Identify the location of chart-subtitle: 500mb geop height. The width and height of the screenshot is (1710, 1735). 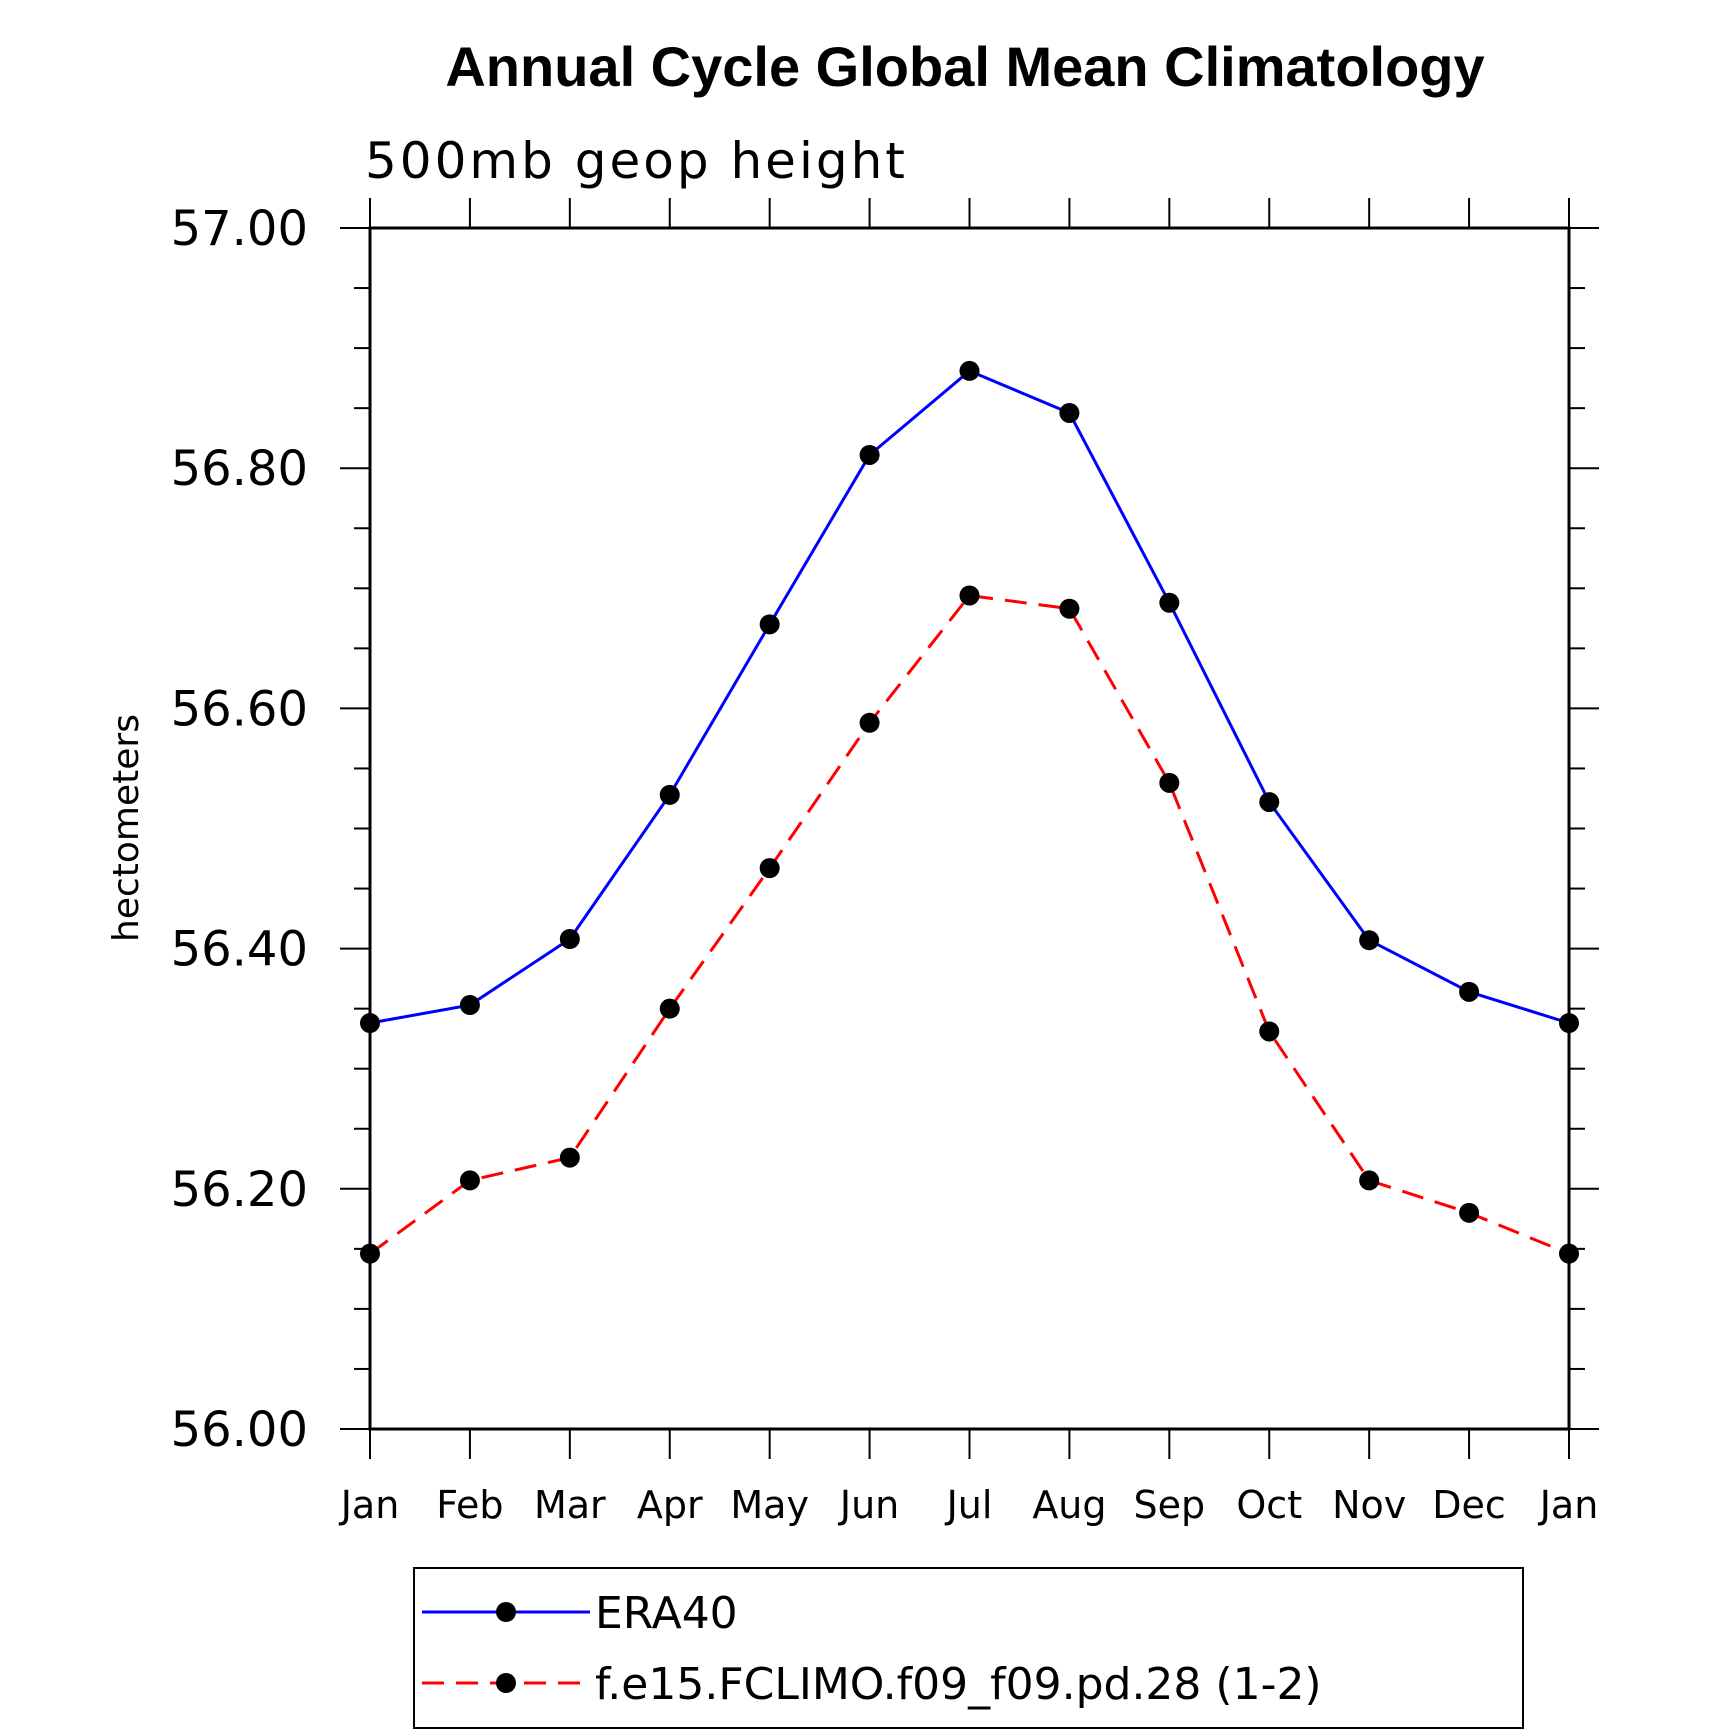
(636, 161).